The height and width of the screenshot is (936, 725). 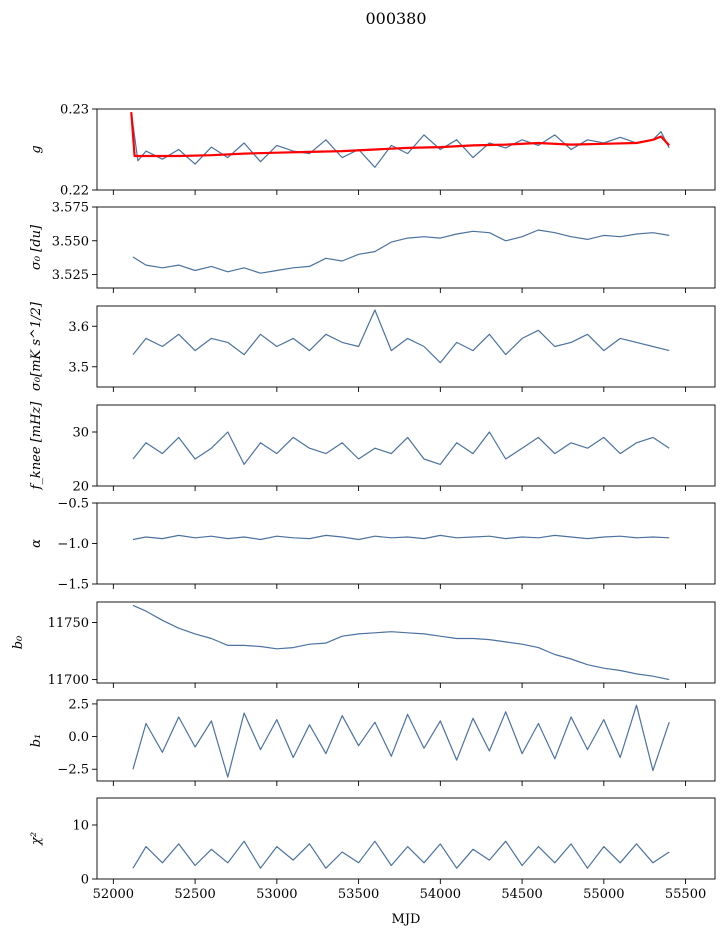 I want to click on panel-alpha: −1.5 −1.0 −0.5 α, so click(x=372, y=545).